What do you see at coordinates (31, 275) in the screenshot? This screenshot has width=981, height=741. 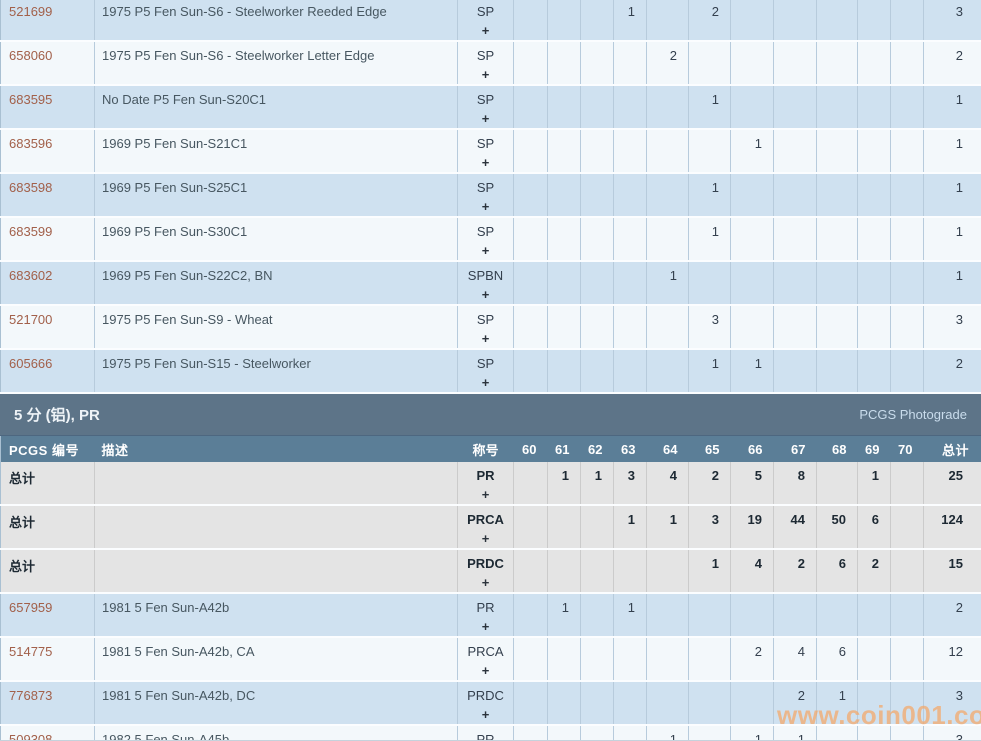 I see `pcgs-number-link: 683602` at bounding box center [31, 275].